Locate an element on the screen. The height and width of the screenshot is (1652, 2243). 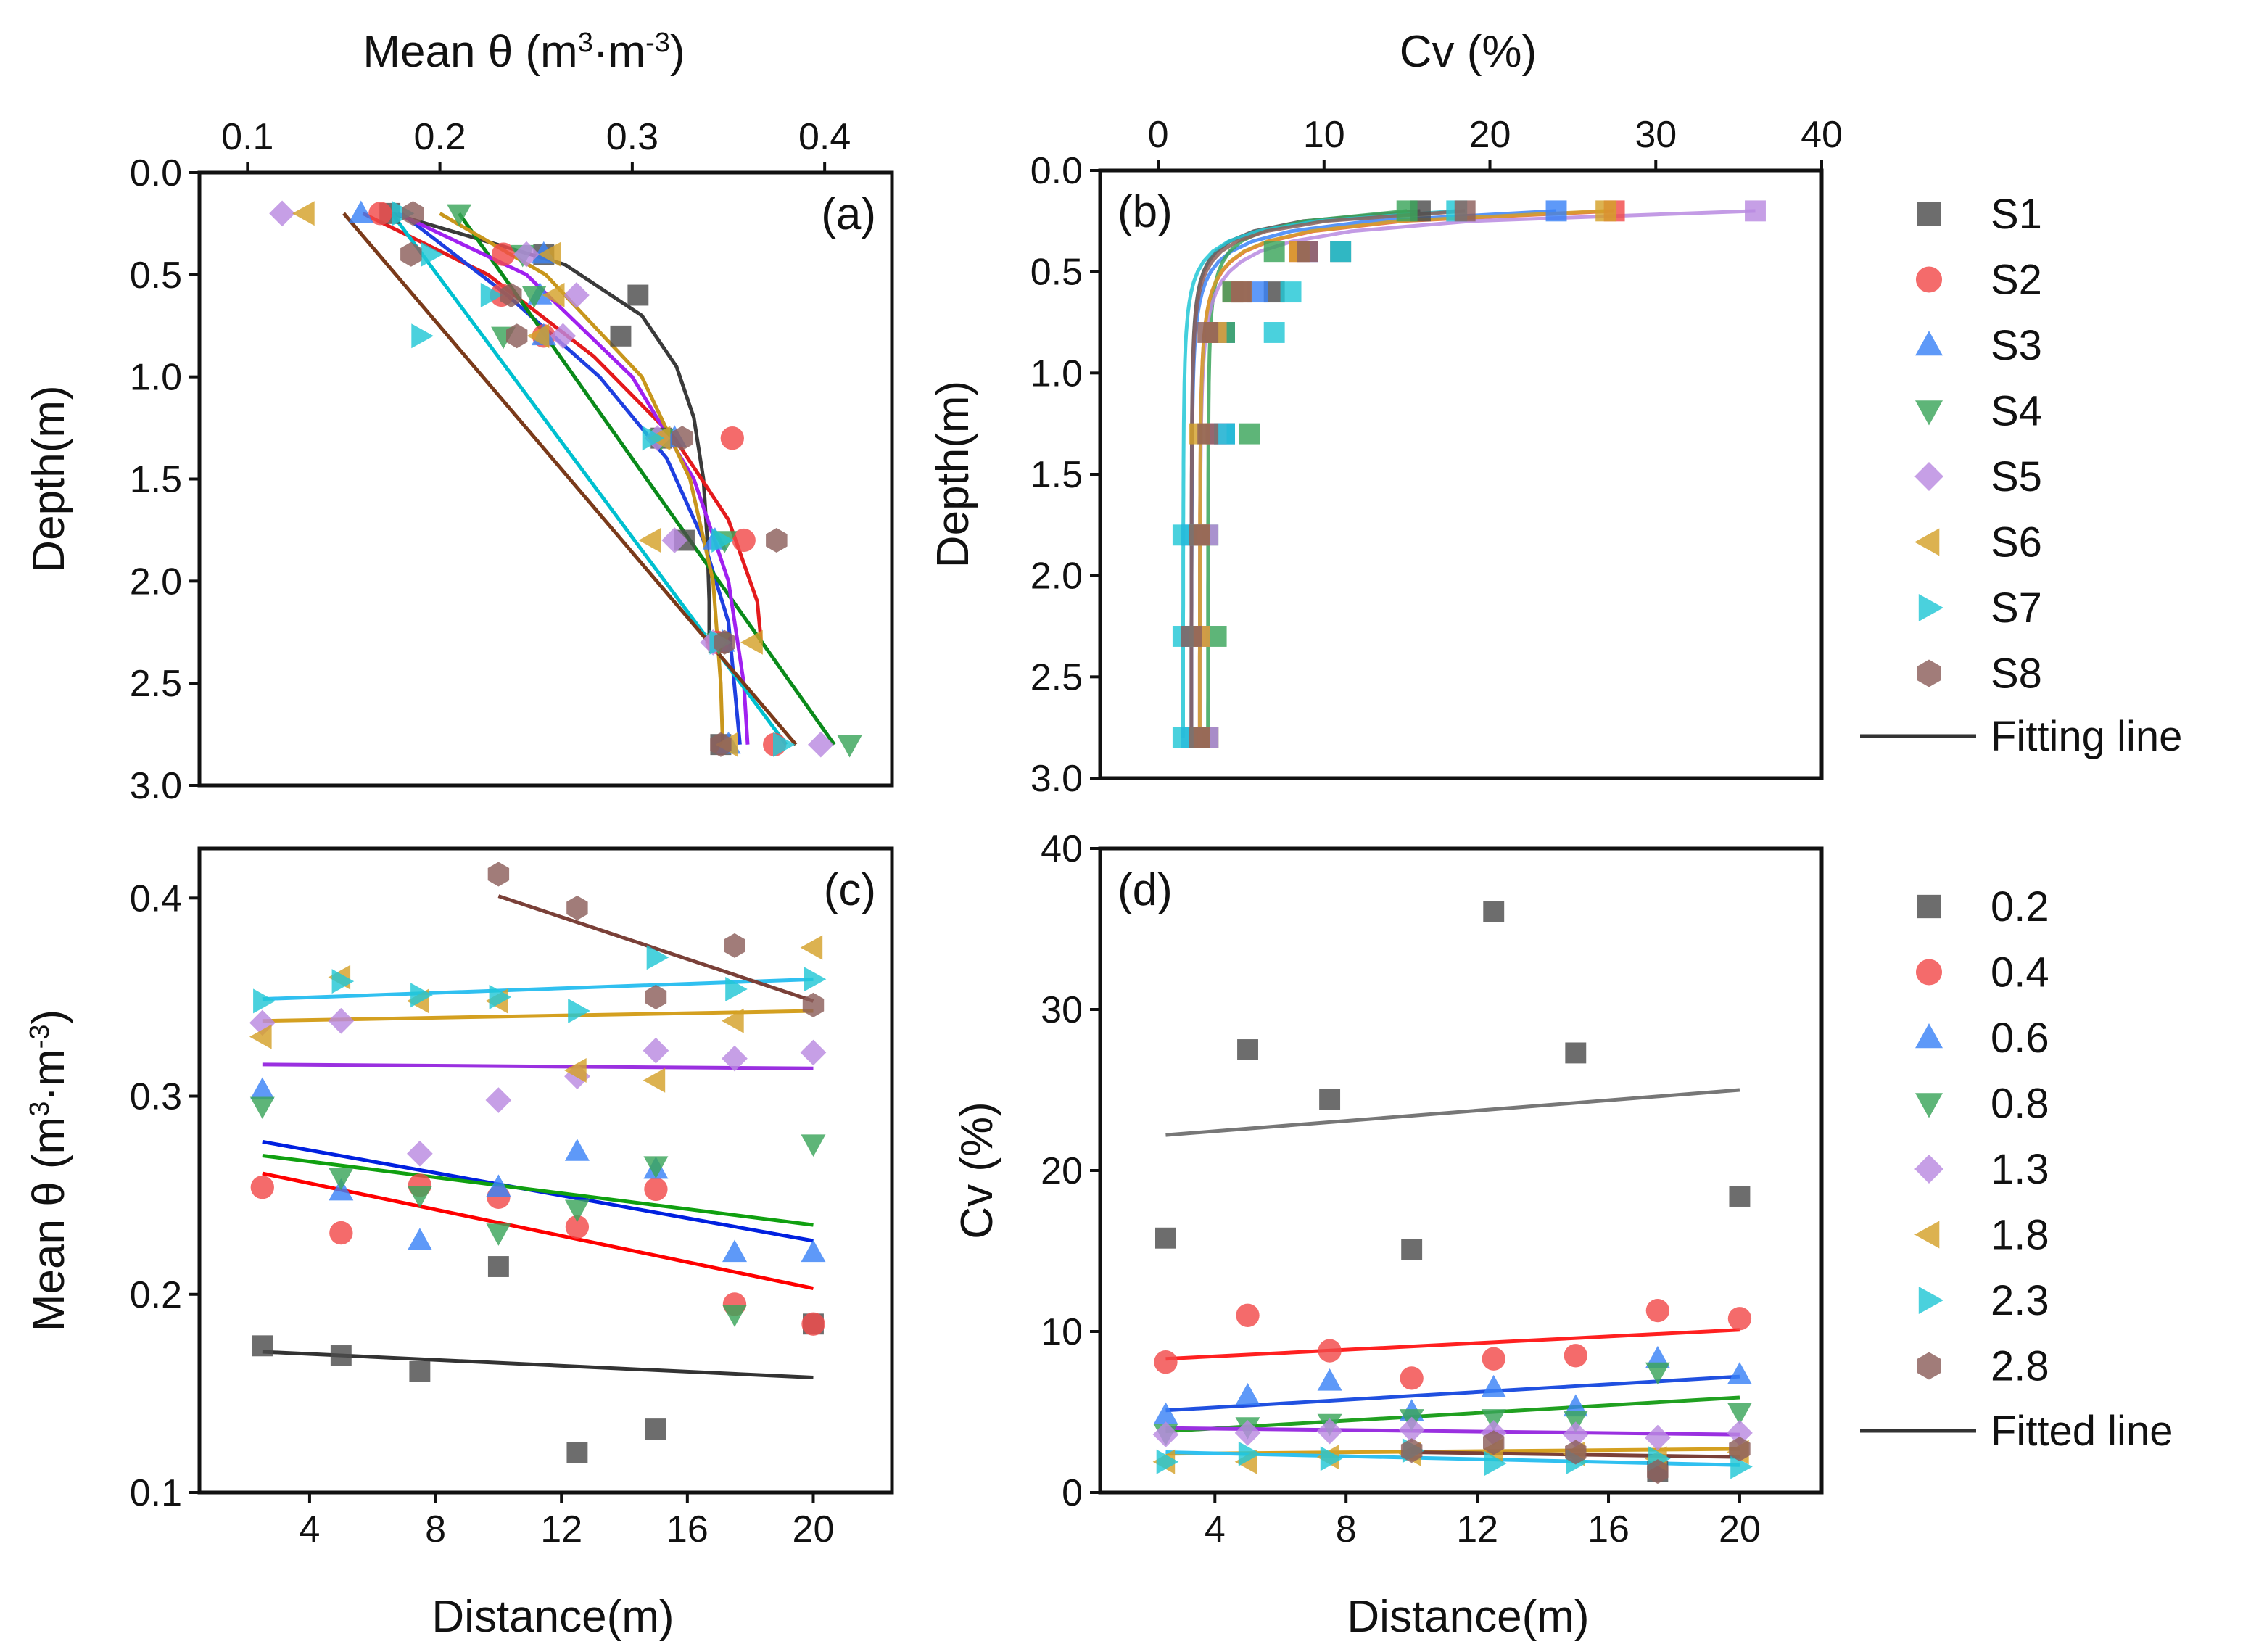
y-tick-label: 0.5 is located at coordinates (156, 276).